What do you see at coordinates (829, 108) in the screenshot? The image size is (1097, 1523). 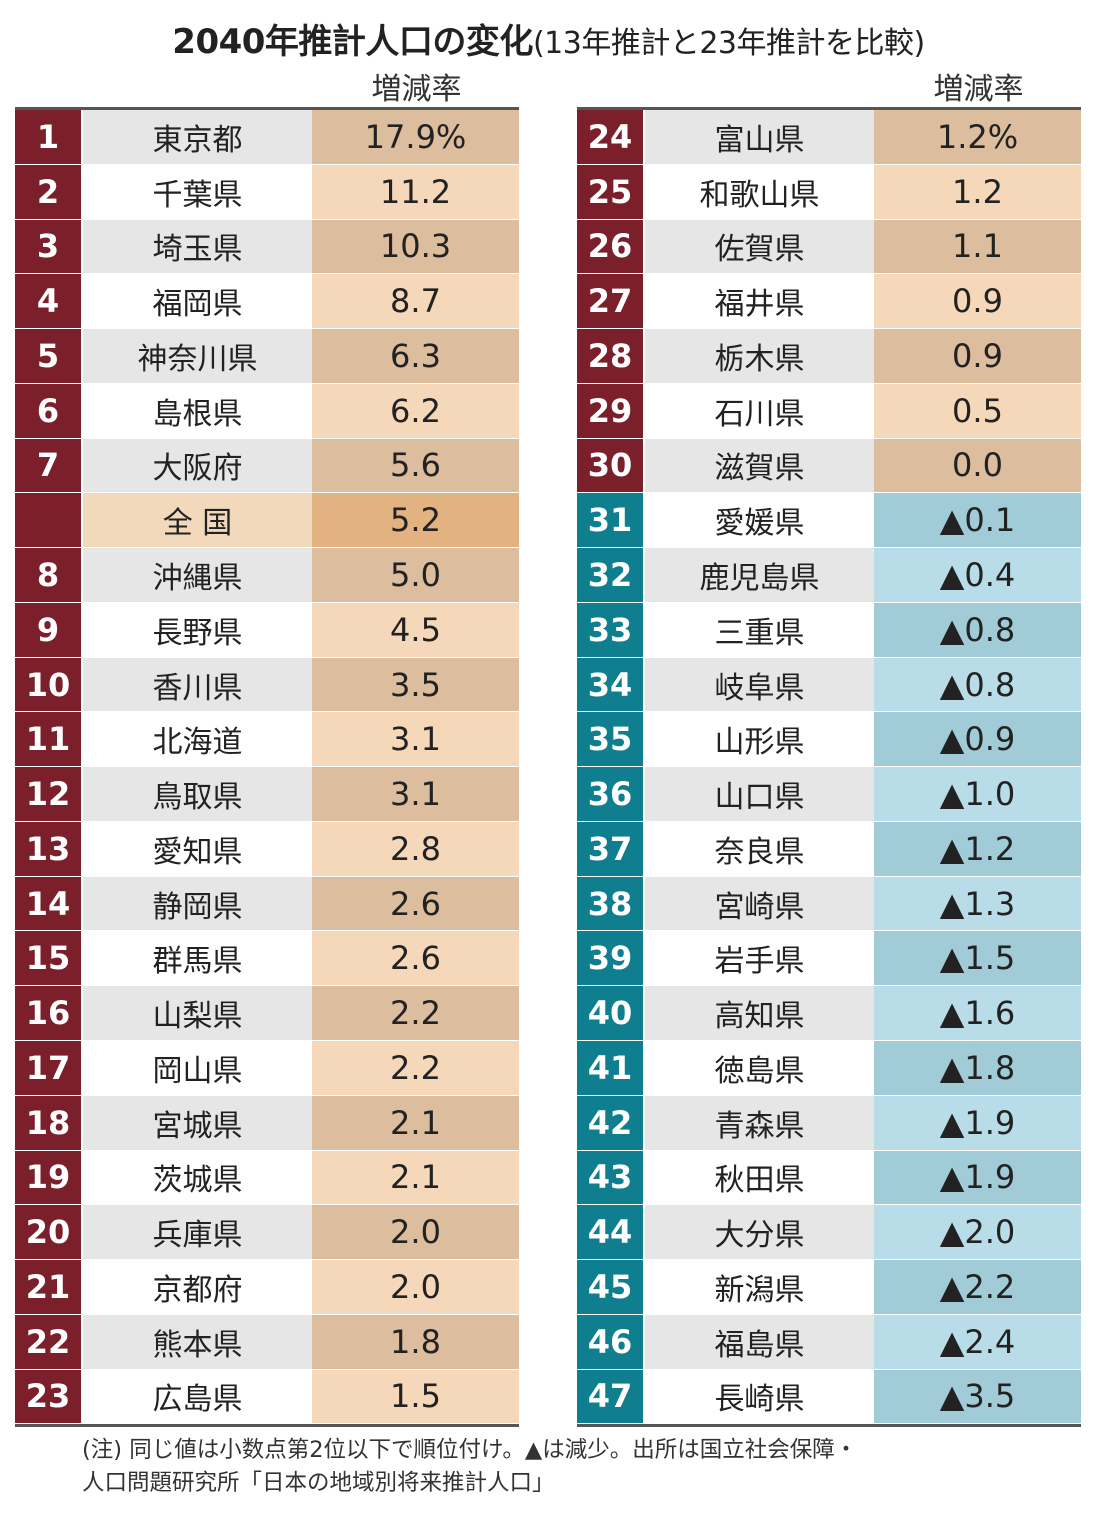 I see `table-top-rule` at bounding box center [829, 108].